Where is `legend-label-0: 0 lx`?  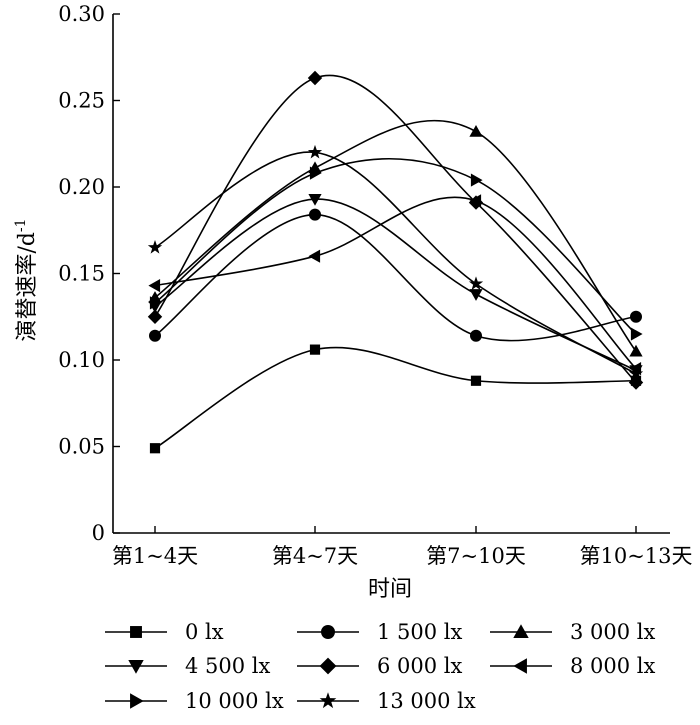 legend-label-0: 0 lx is located at coordinates (204, 632).